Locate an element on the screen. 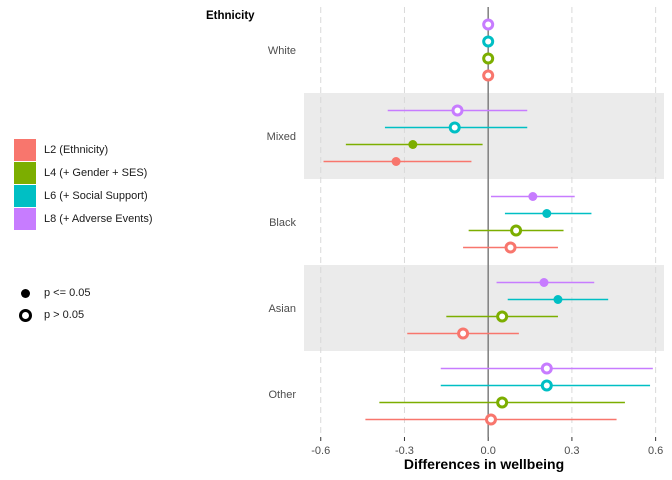 The image size is (672, 480). legend-swatch-l2 is located at coordinates (25, 149).